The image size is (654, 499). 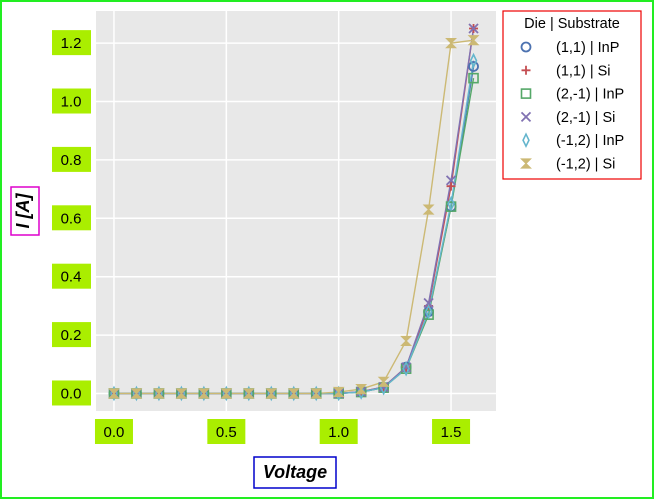 What do you see at coordinates (585, 165) in the screenshot?
I see `legend-entry-label: (-1,2) | Si` at bounding box center [585, 165].